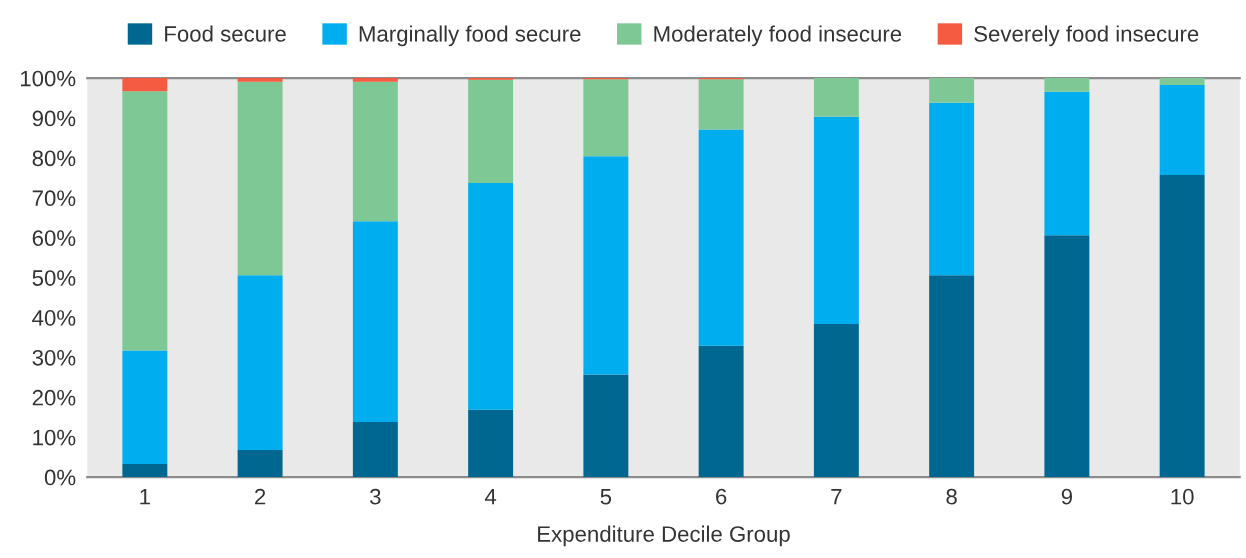 Image resolution: width=1246 pixels, height=558 pixels. I want to click on legend-label: Moderately food insecure, so click(778, 36).